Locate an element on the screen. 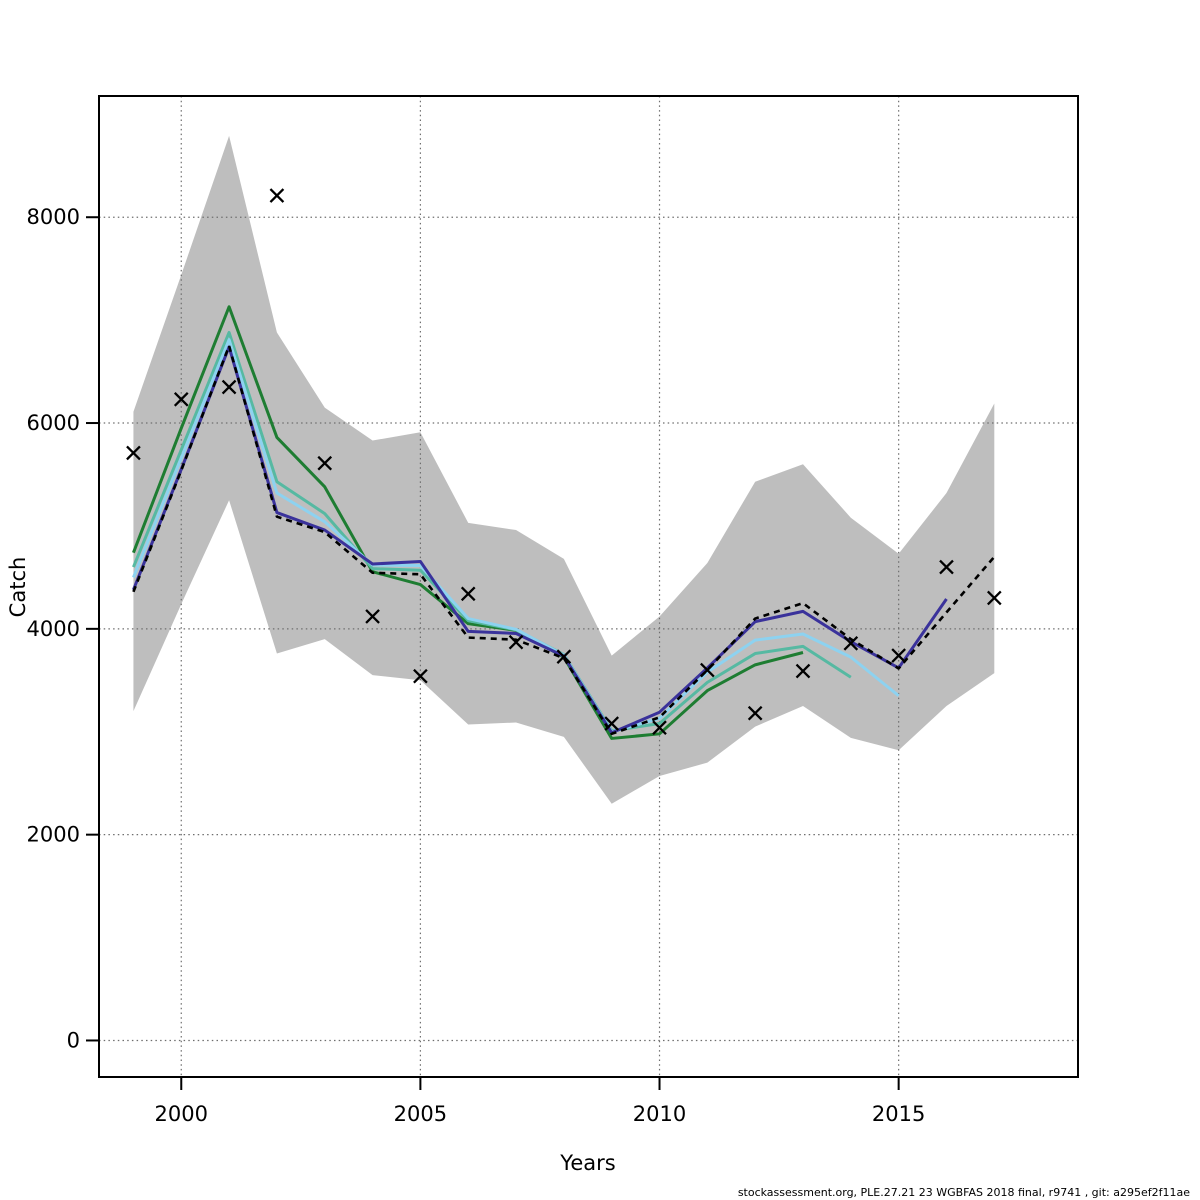 This screenshot has height=1200, width=1200. x-tick-label-2010: 2010 is located at coordinates (659, 1114).